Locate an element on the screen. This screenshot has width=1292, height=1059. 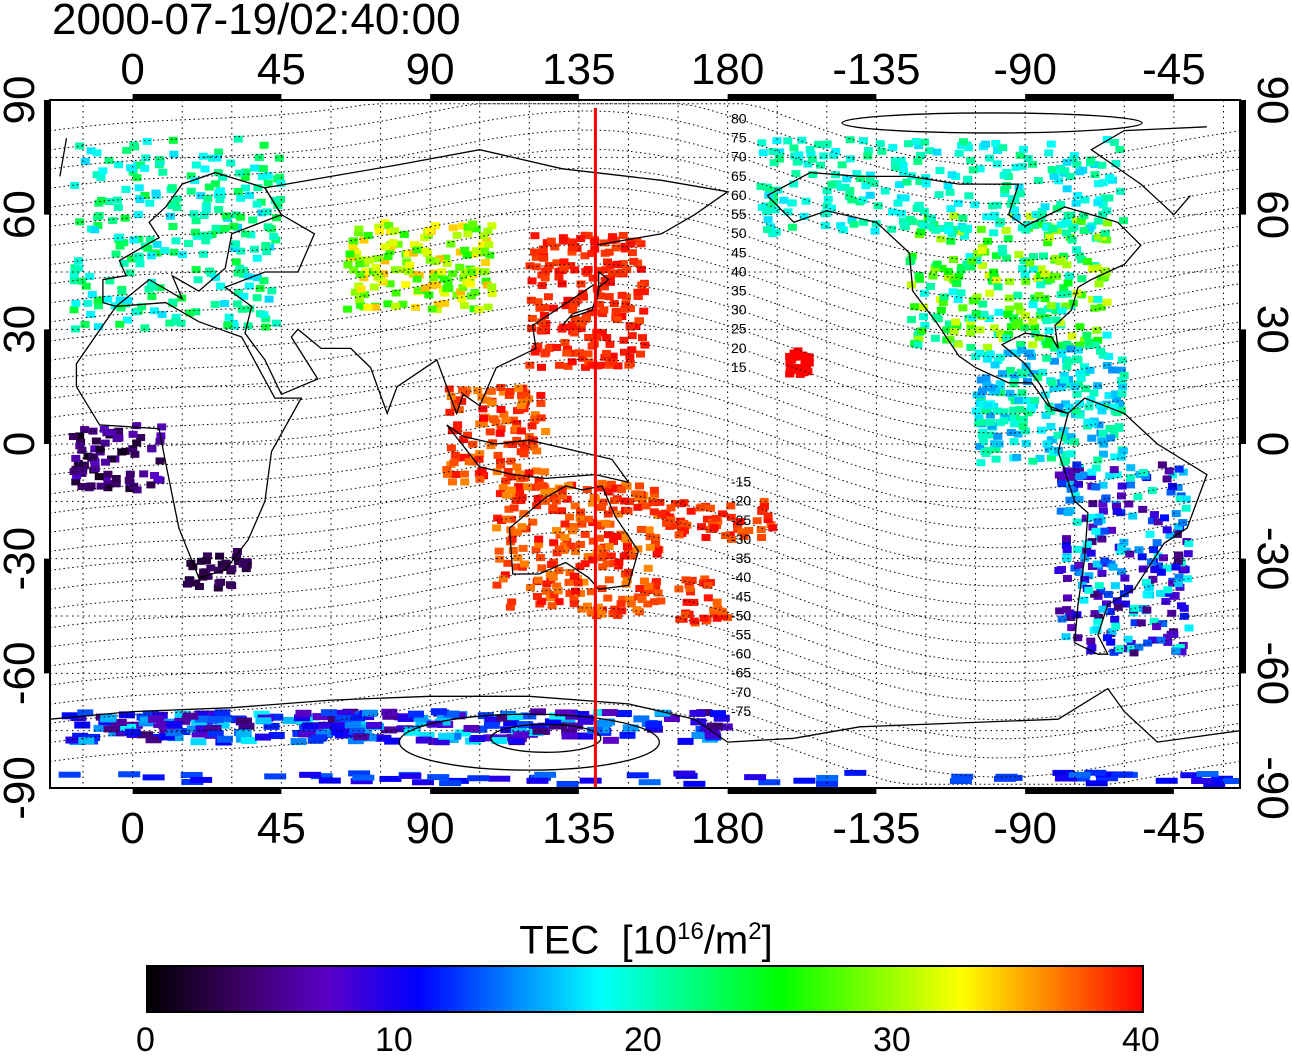
contour-line is located at coordinates (645, 520).